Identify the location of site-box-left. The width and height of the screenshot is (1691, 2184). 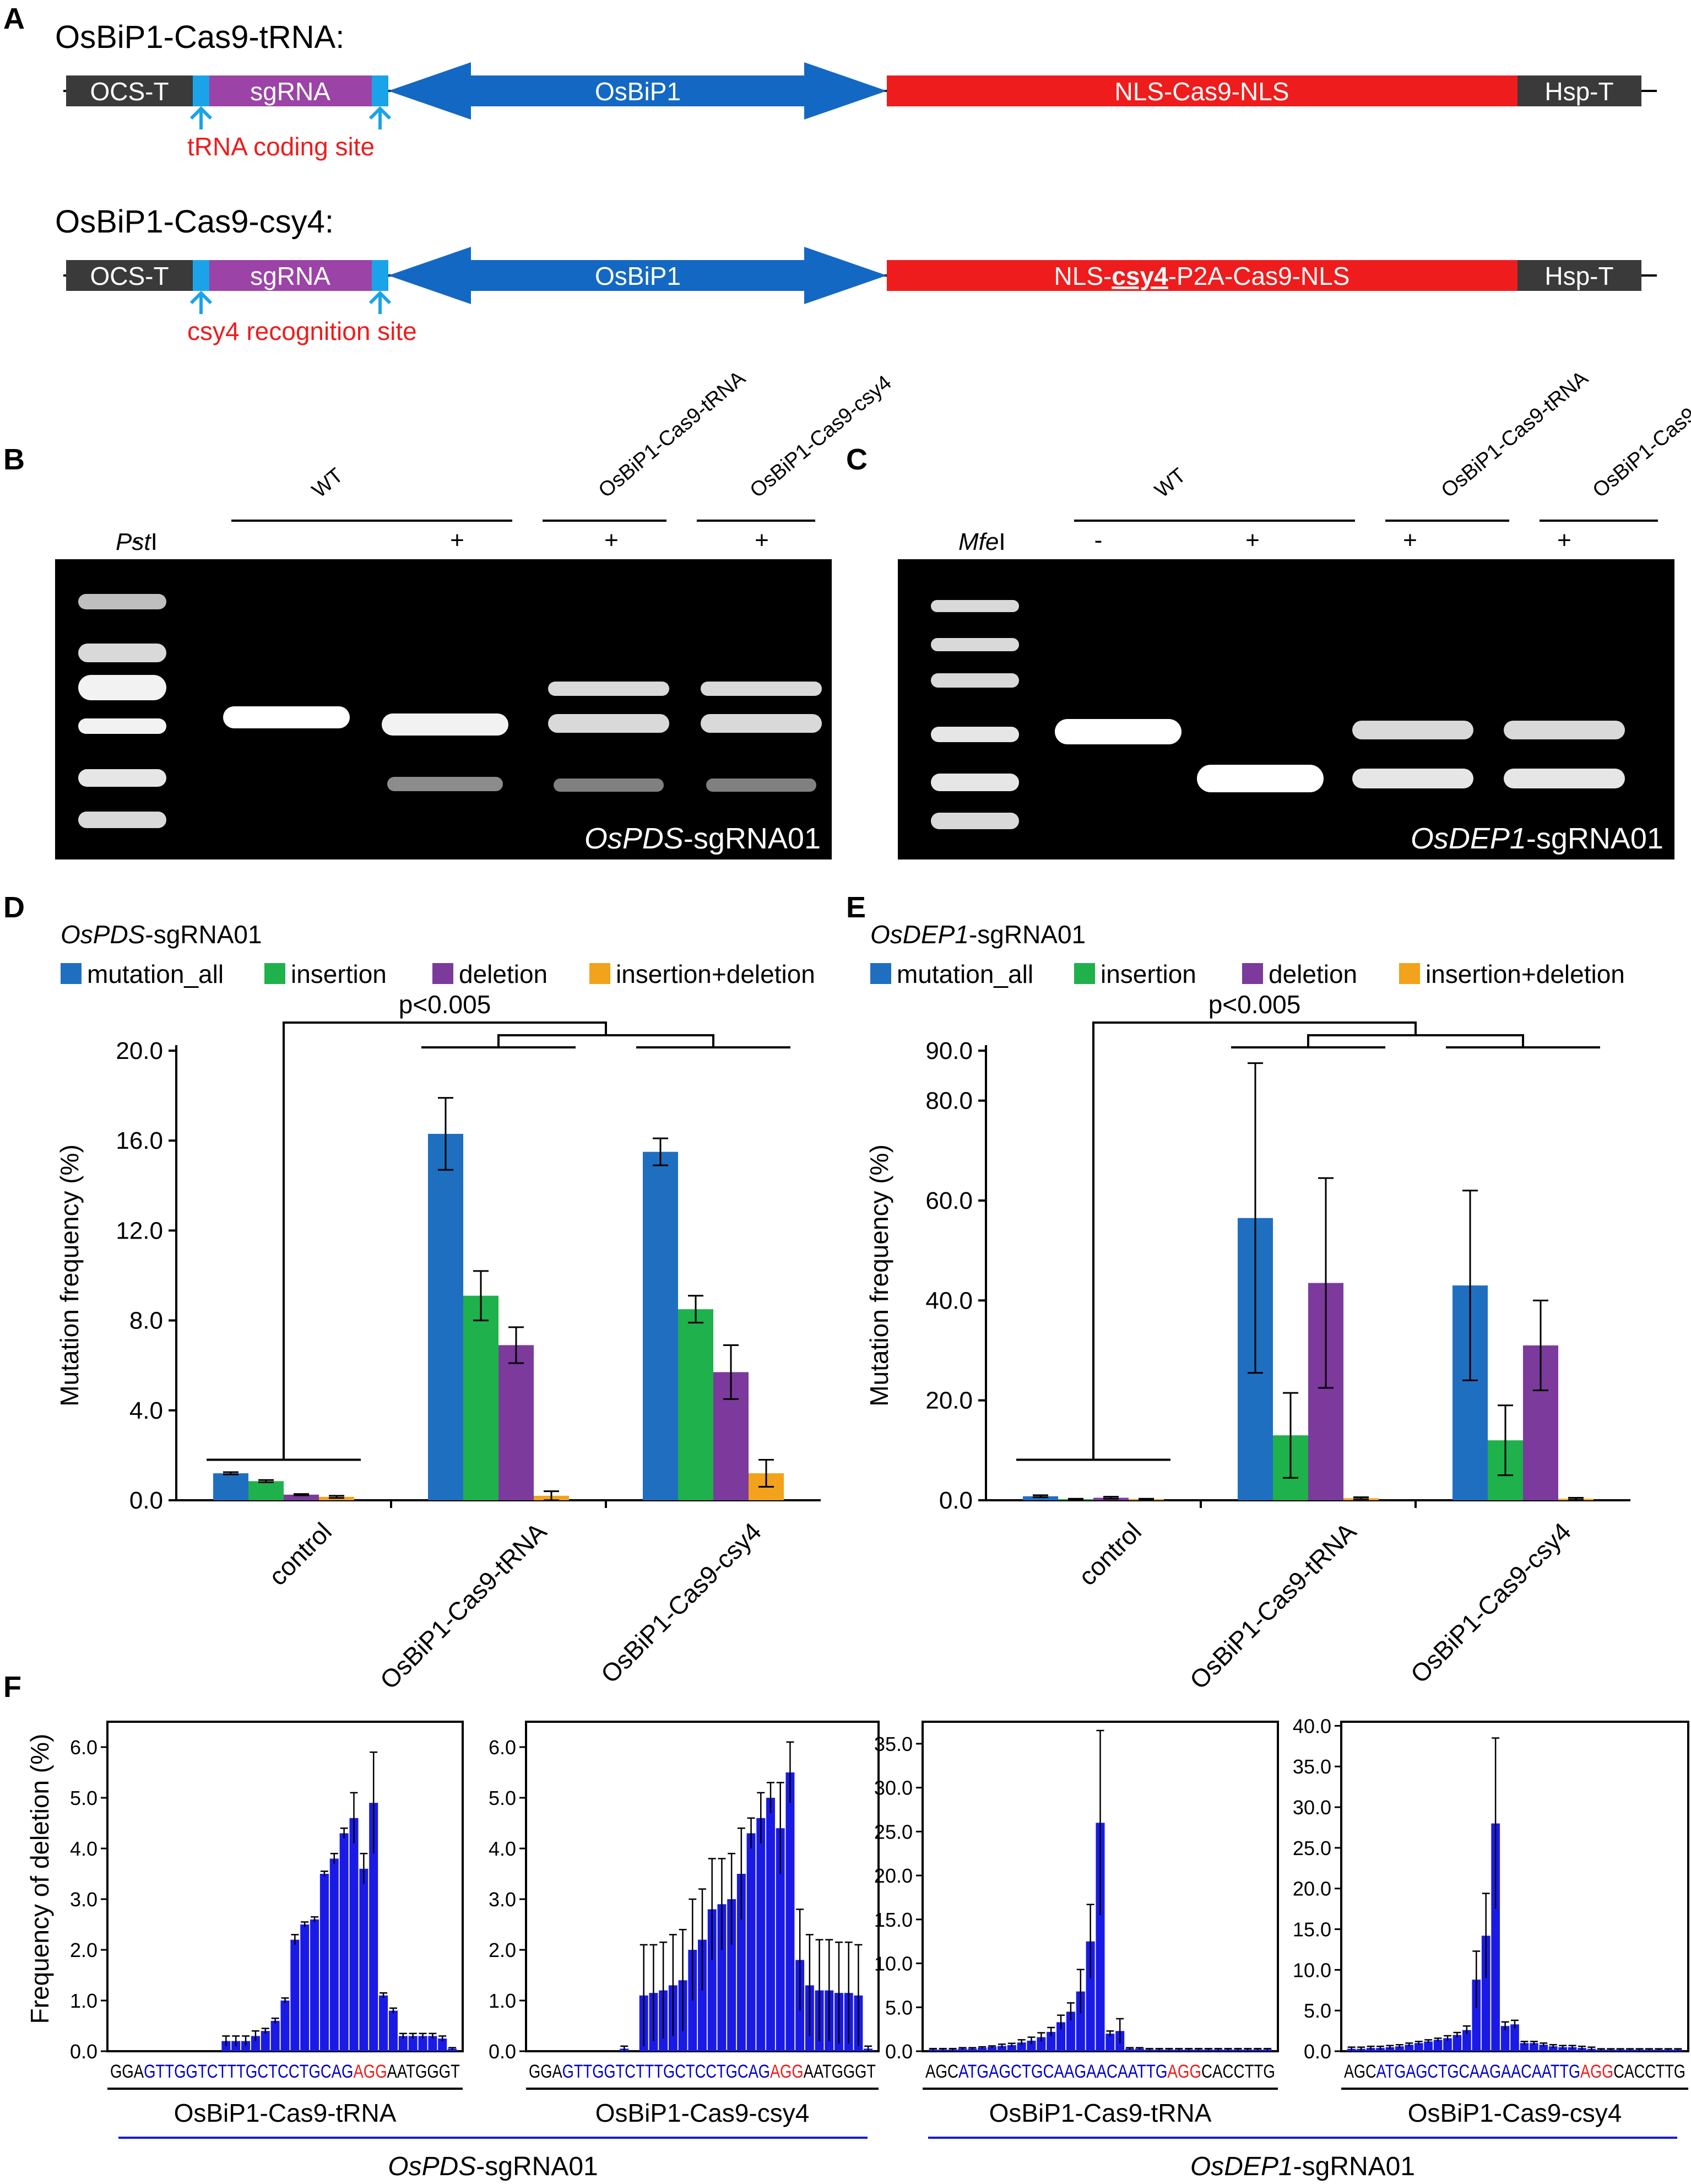
(201, 275).